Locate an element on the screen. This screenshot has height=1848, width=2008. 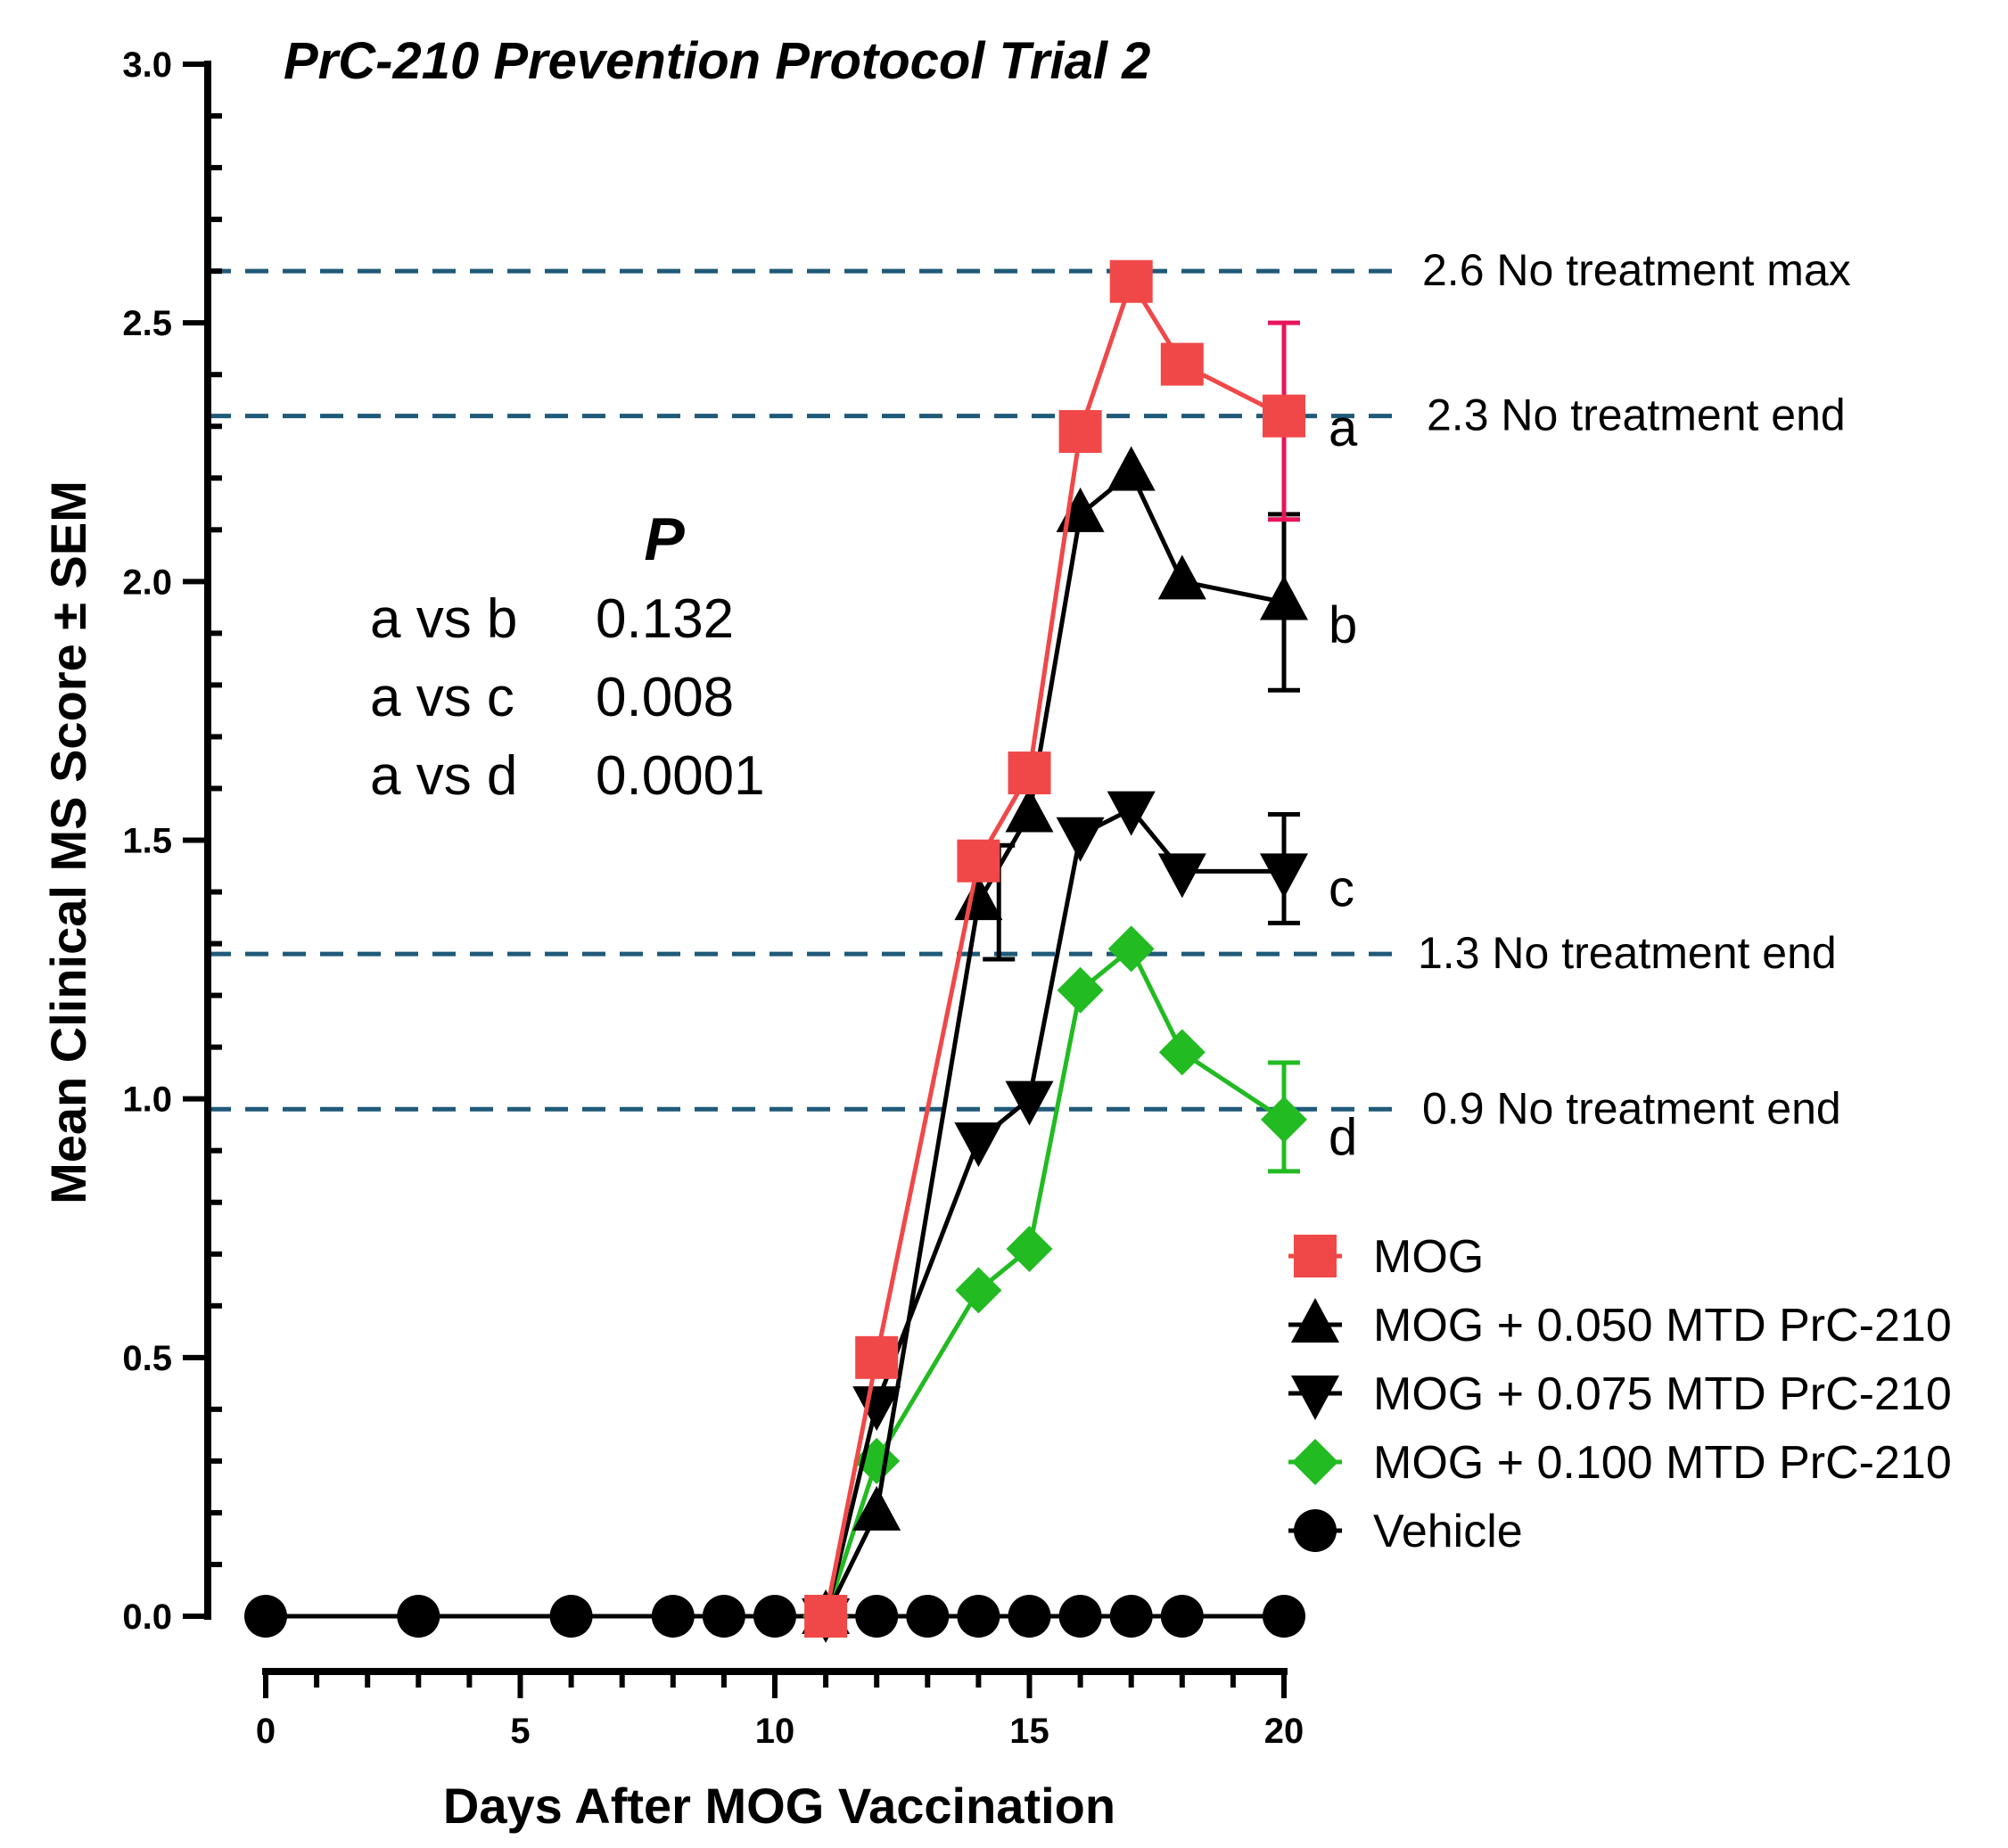
x-tick-label: 10 is located at coordinates (775, 1731).